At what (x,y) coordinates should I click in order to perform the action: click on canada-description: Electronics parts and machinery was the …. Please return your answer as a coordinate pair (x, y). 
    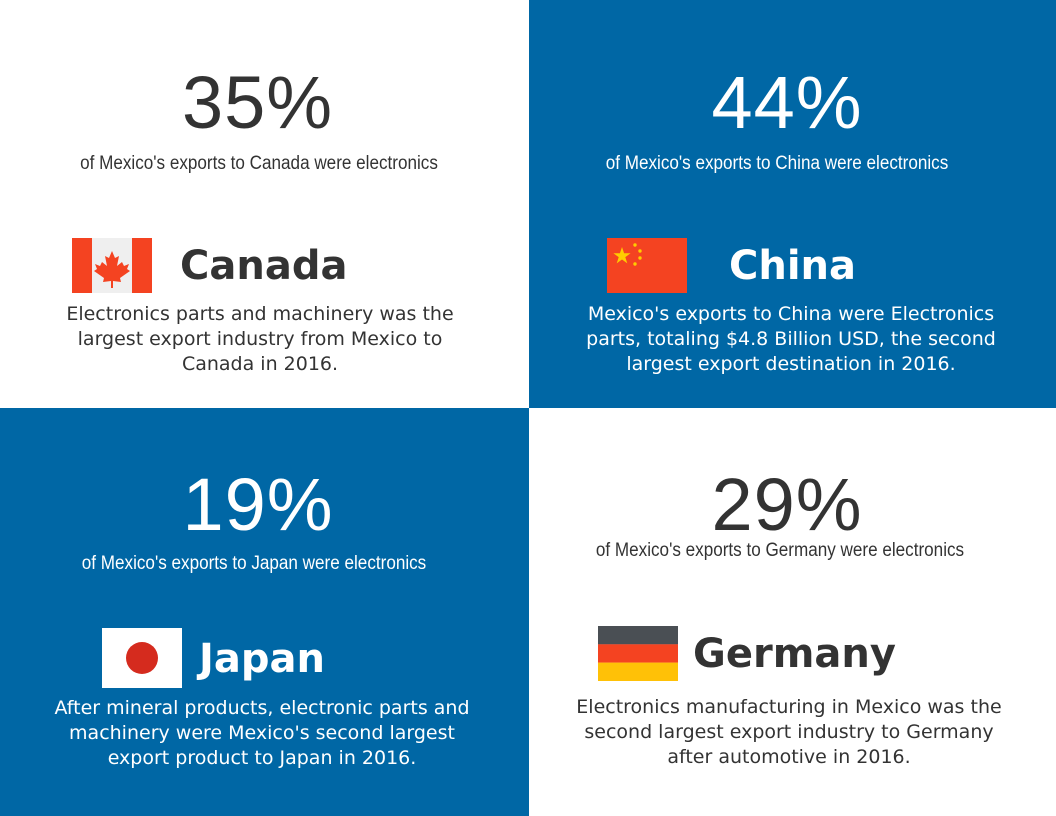
    Looking at the image, I should click on (260, 339).